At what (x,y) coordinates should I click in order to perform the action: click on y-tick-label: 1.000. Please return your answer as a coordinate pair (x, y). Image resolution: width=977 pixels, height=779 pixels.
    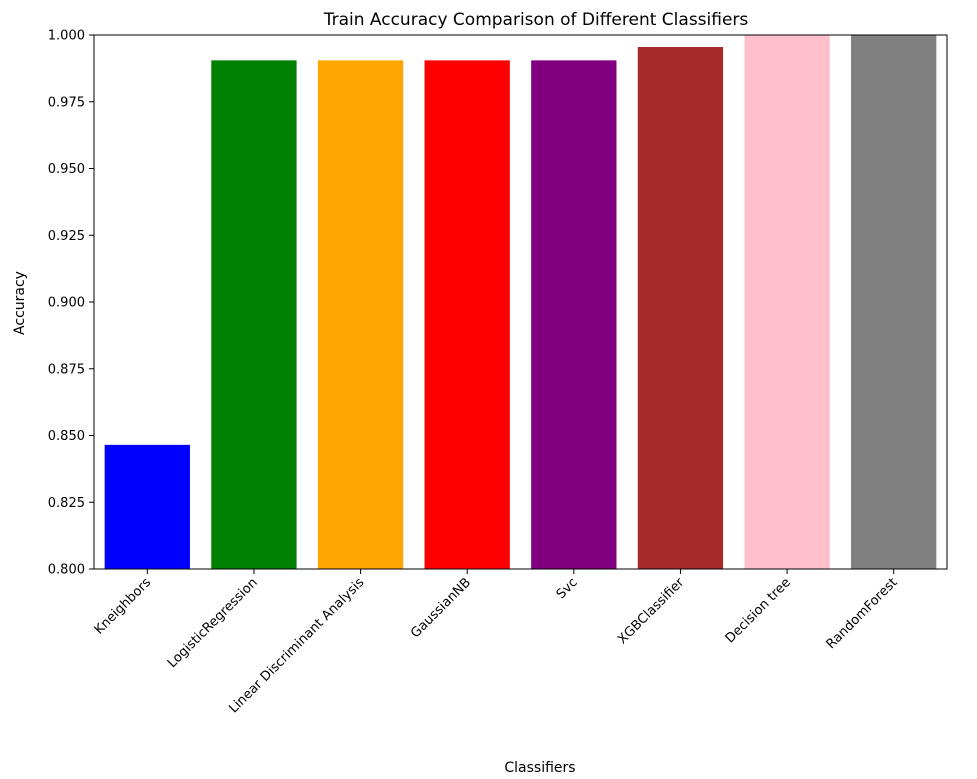
    Looking at the image, I should click on (66, 36).